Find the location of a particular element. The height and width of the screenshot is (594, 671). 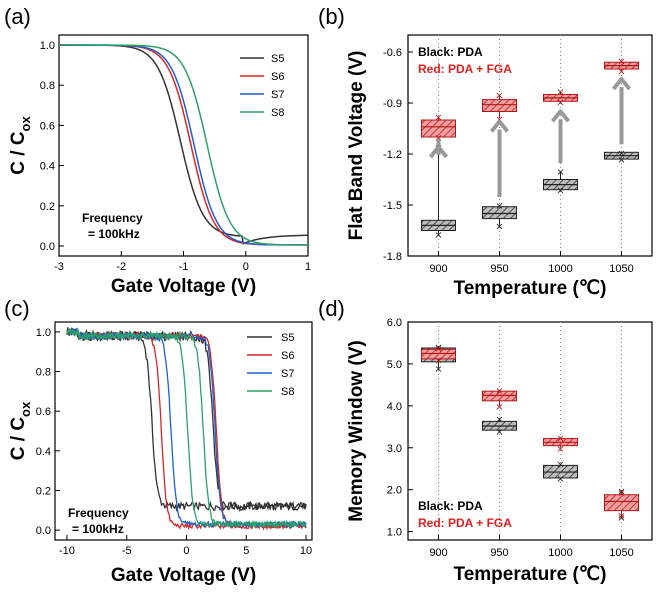

y-axis-title: Flat Band Voltage (V) is located at coordinates (356, 146).